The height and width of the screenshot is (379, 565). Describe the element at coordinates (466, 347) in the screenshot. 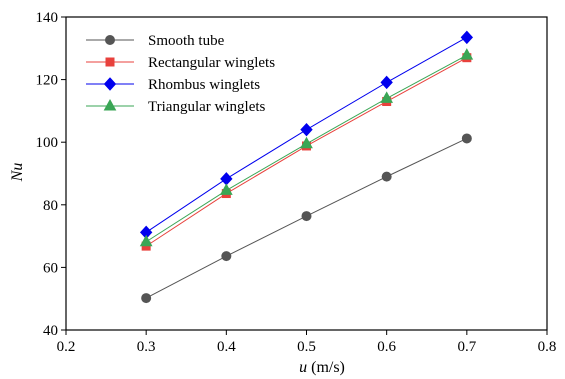

I see `x-tick-label: 0.7` at that location.